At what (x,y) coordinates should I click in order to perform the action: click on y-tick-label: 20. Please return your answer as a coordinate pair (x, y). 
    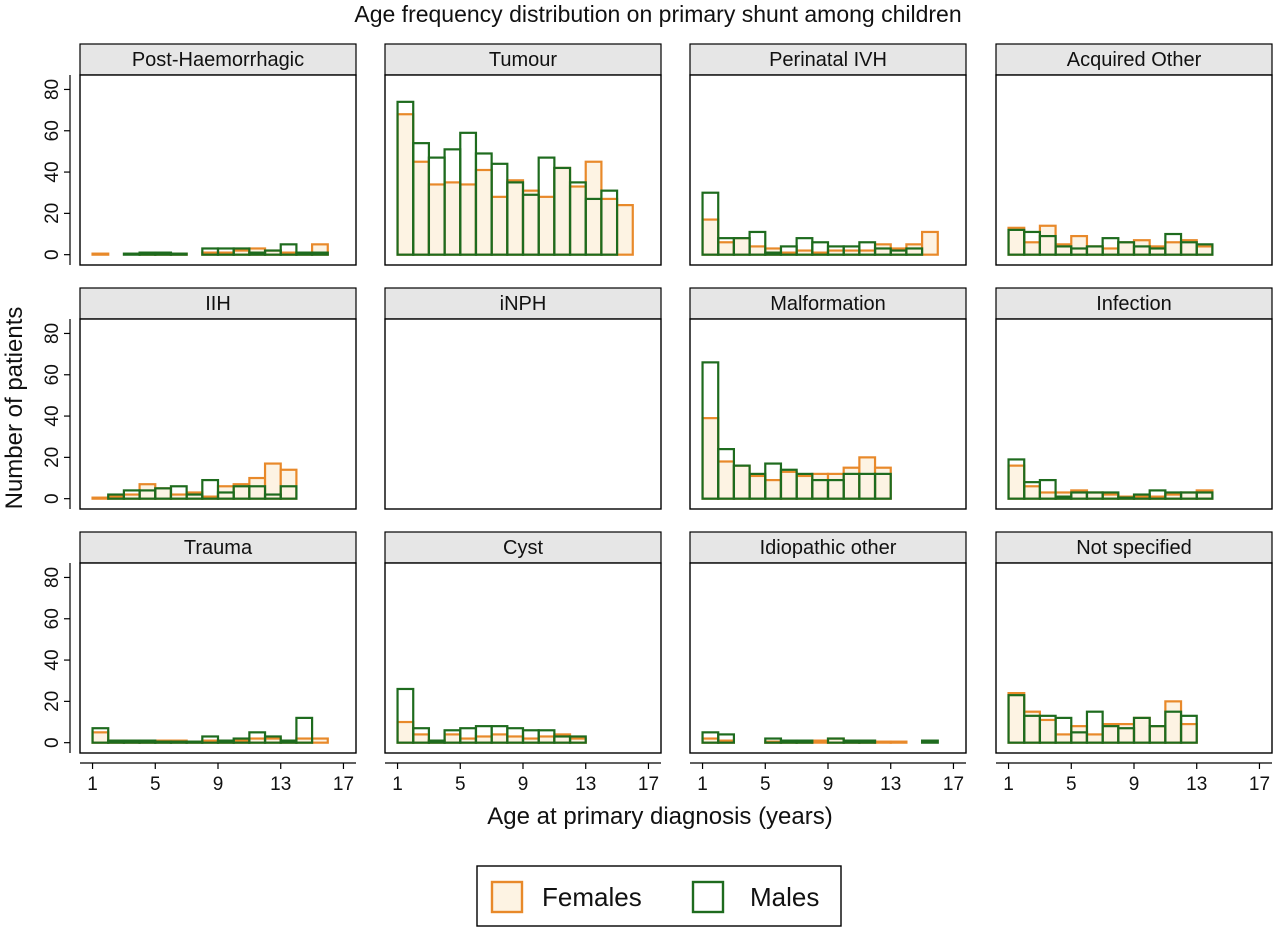
    Looking at the image, I should click on (52, 213).